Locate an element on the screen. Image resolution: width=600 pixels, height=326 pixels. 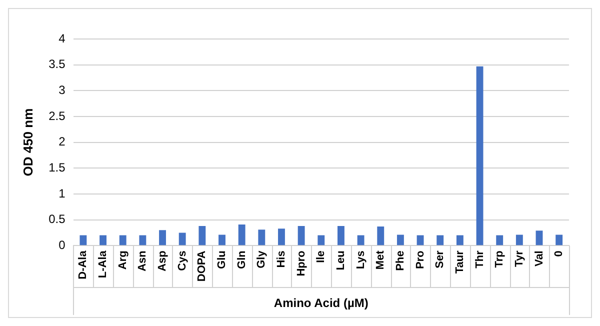
x-tick-label: Gly is located at coordinates (262, 259).